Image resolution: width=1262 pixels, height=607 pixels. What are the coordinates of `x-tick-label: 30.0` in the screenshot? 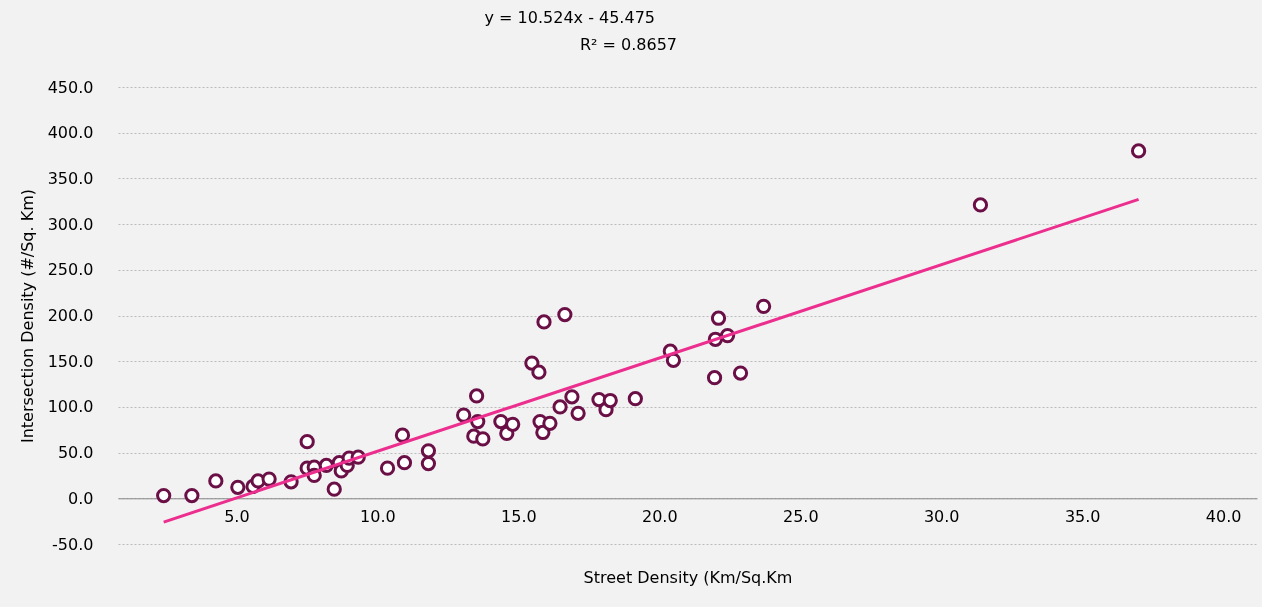 It's located at (941, 516).